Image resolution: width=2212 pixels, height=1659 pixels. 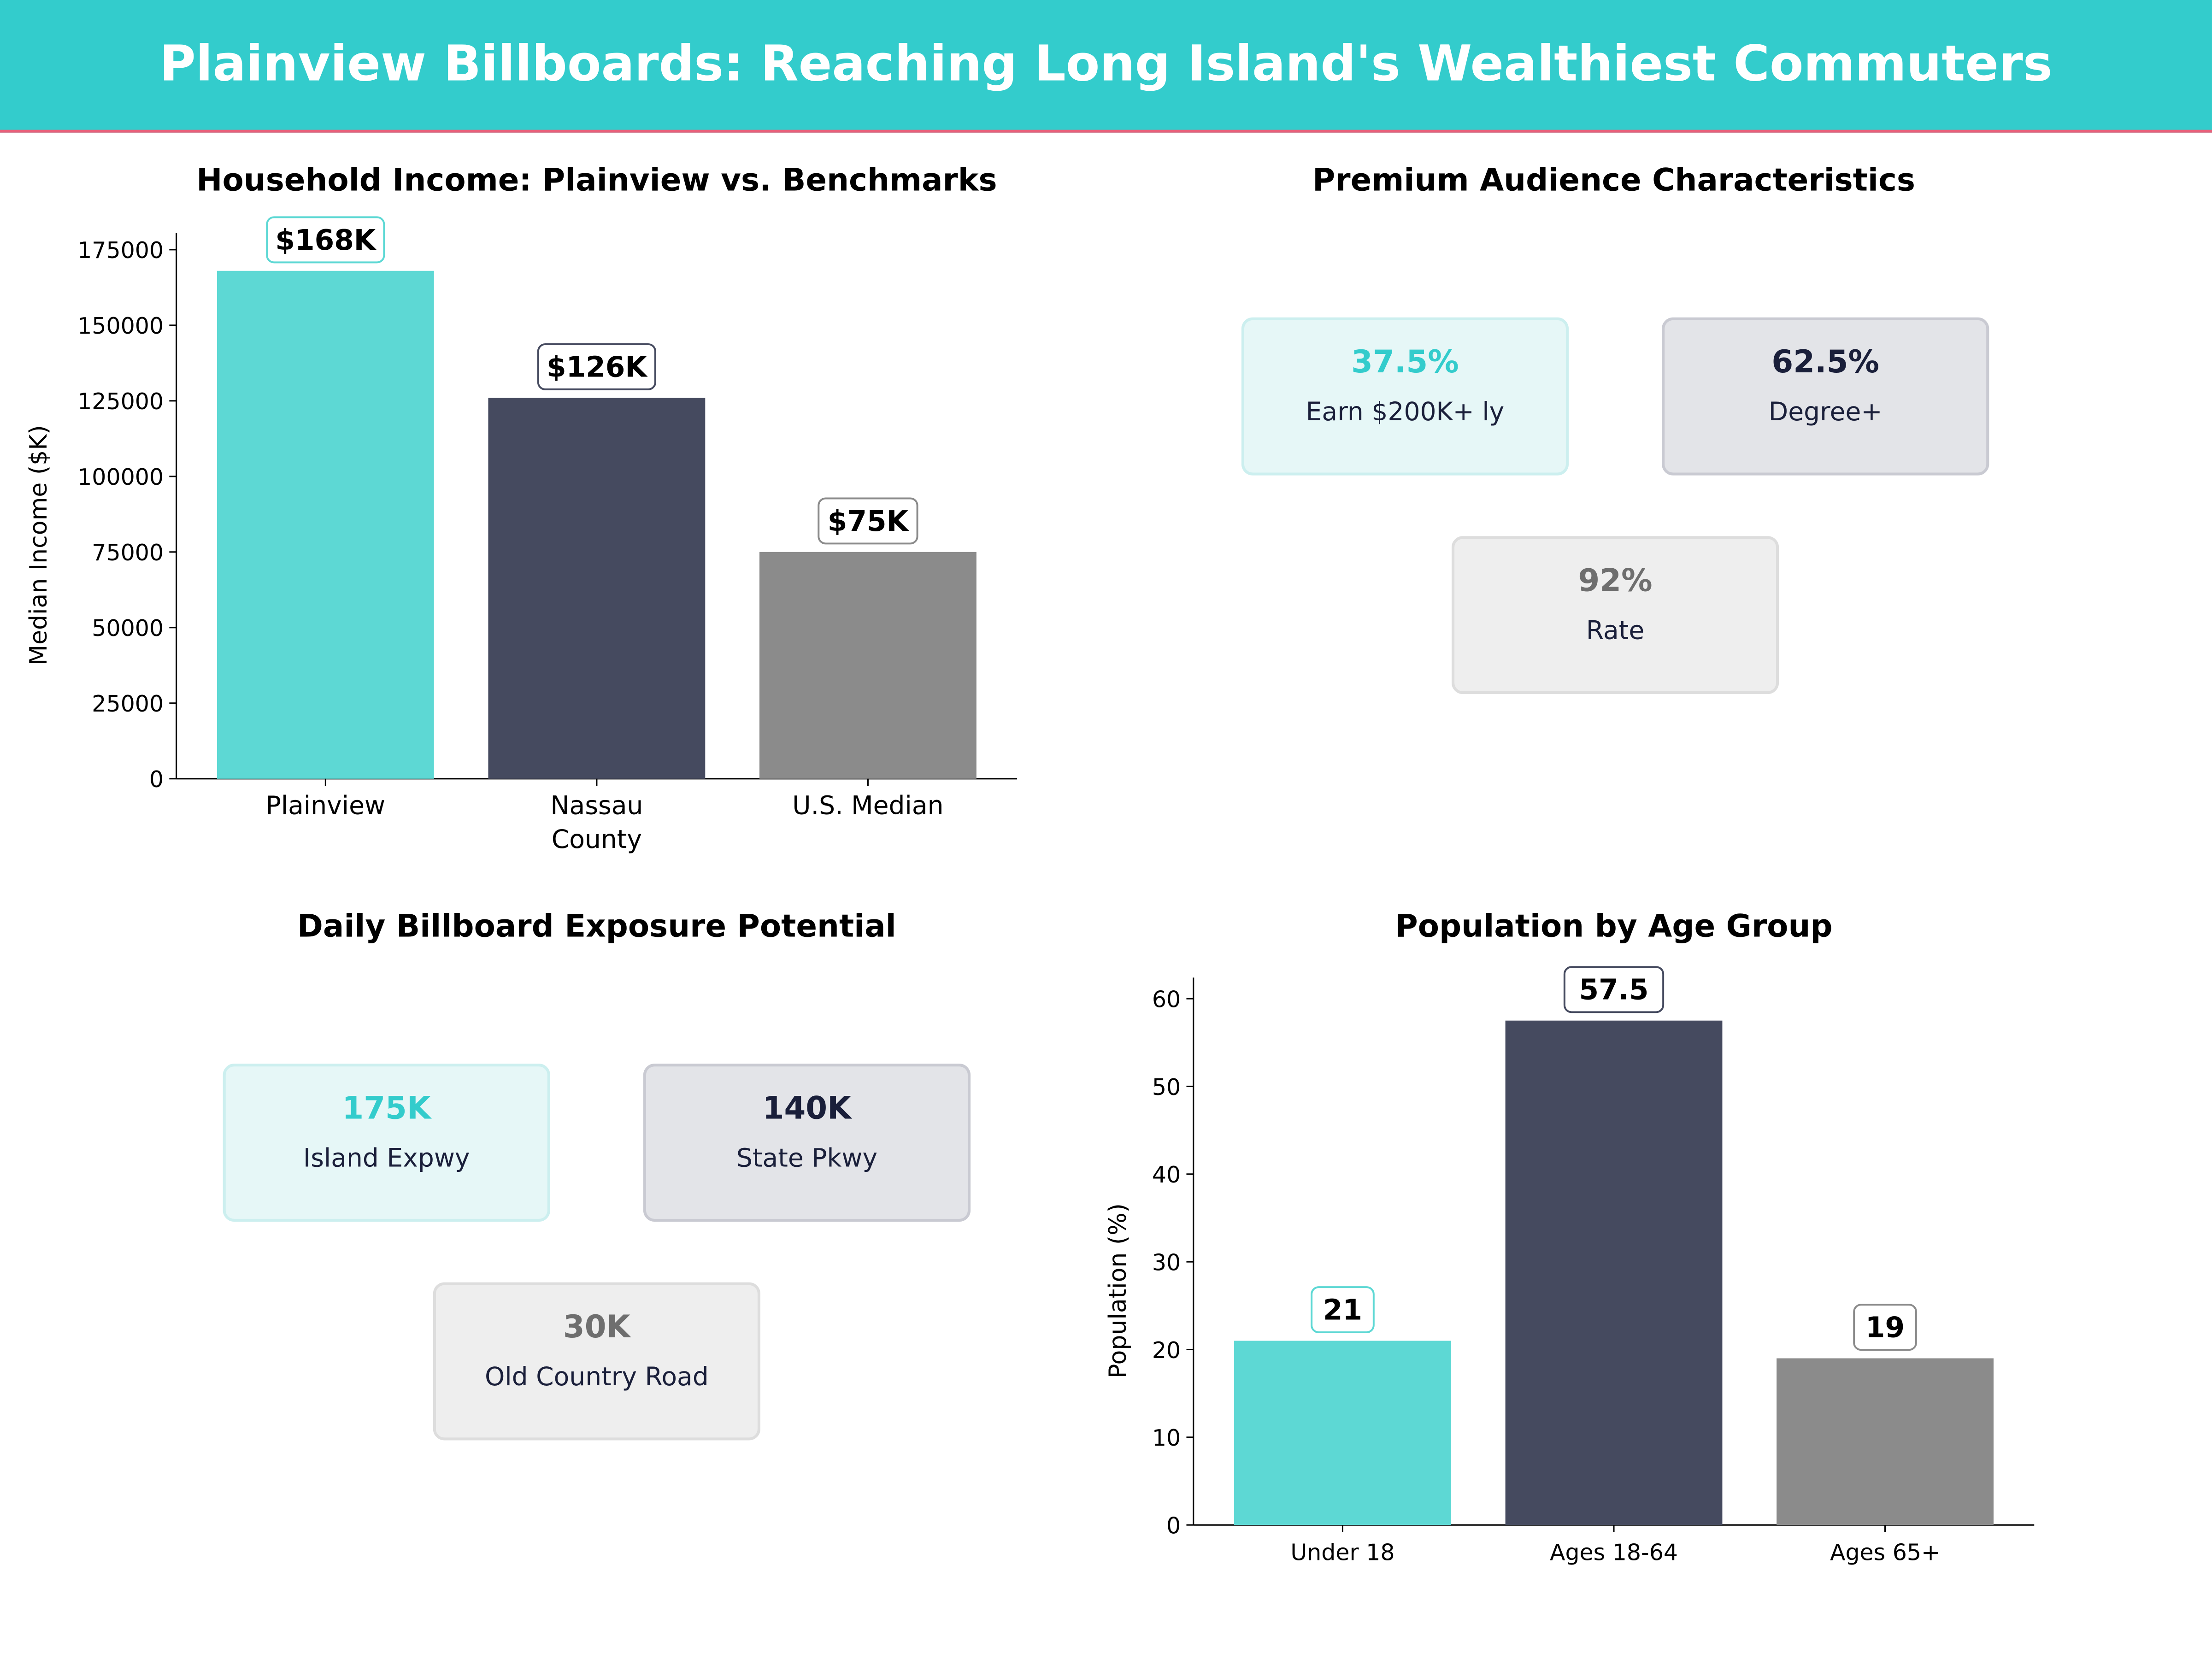 What do you see at coordinates (1825, 413) in the screenshot?
I see `card-label: Degree+` at bounding box center [1825, 413].